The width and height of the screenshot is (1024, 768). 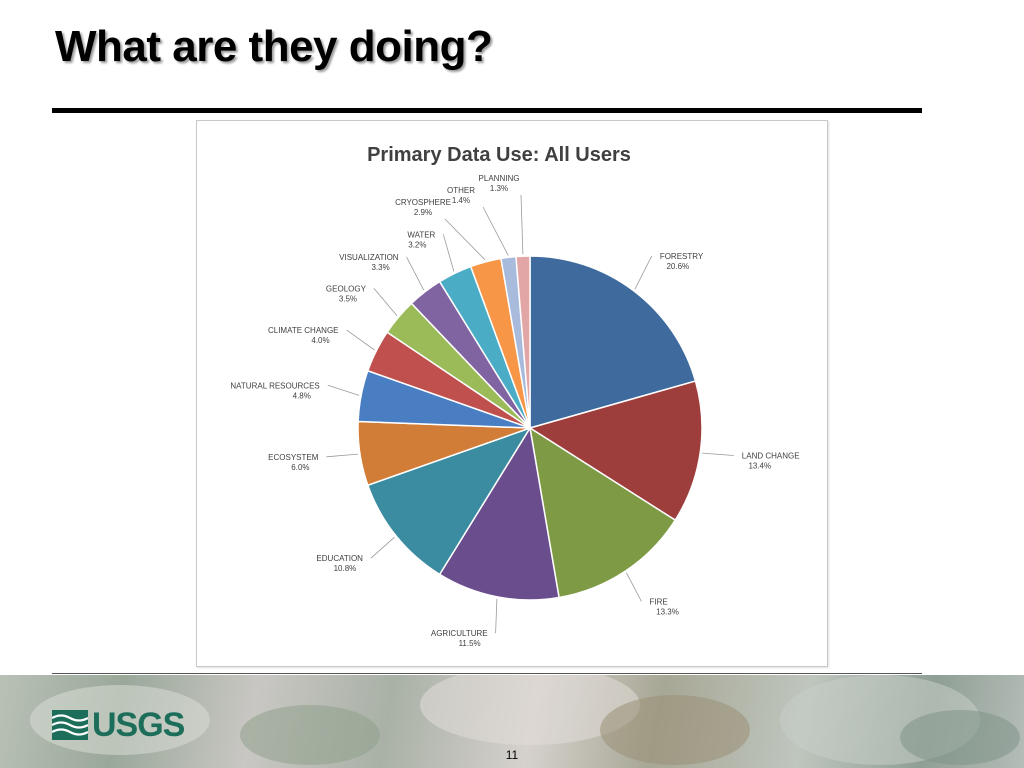 I want to click on pie-slice-education, so click(x=449, y=501).